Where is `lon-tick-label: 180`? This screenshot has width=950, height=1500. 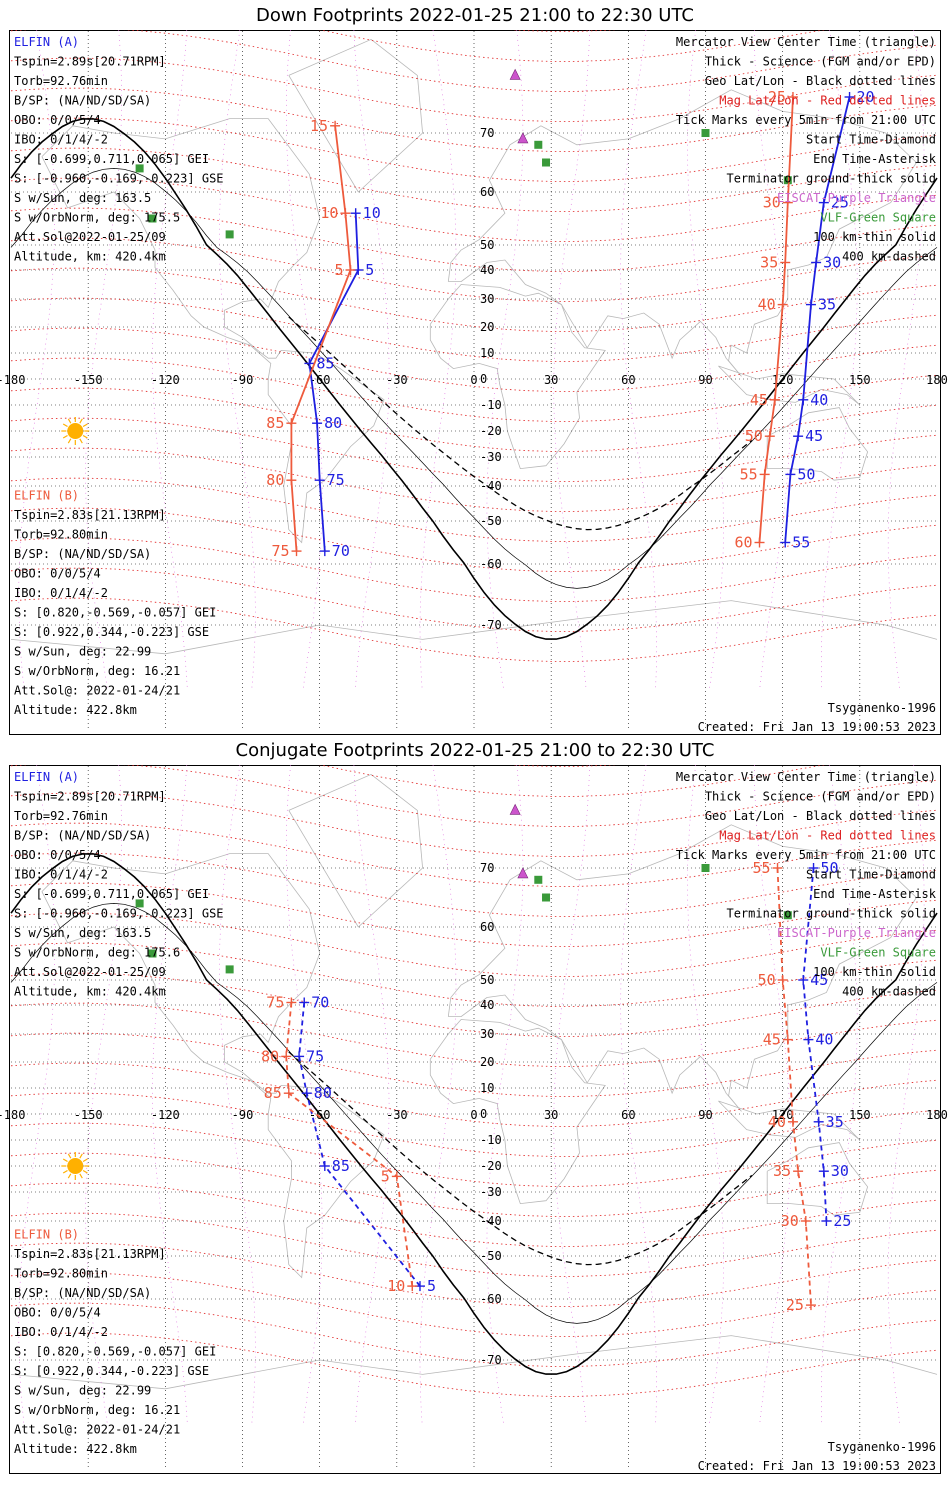
lon-tick-label: 180 is located at coordinates (937, 380).